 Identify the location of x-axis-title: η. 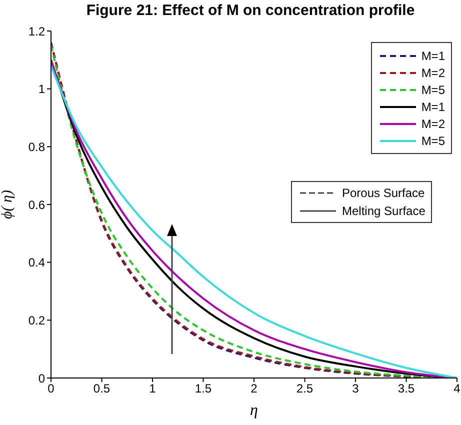
(254, 410).